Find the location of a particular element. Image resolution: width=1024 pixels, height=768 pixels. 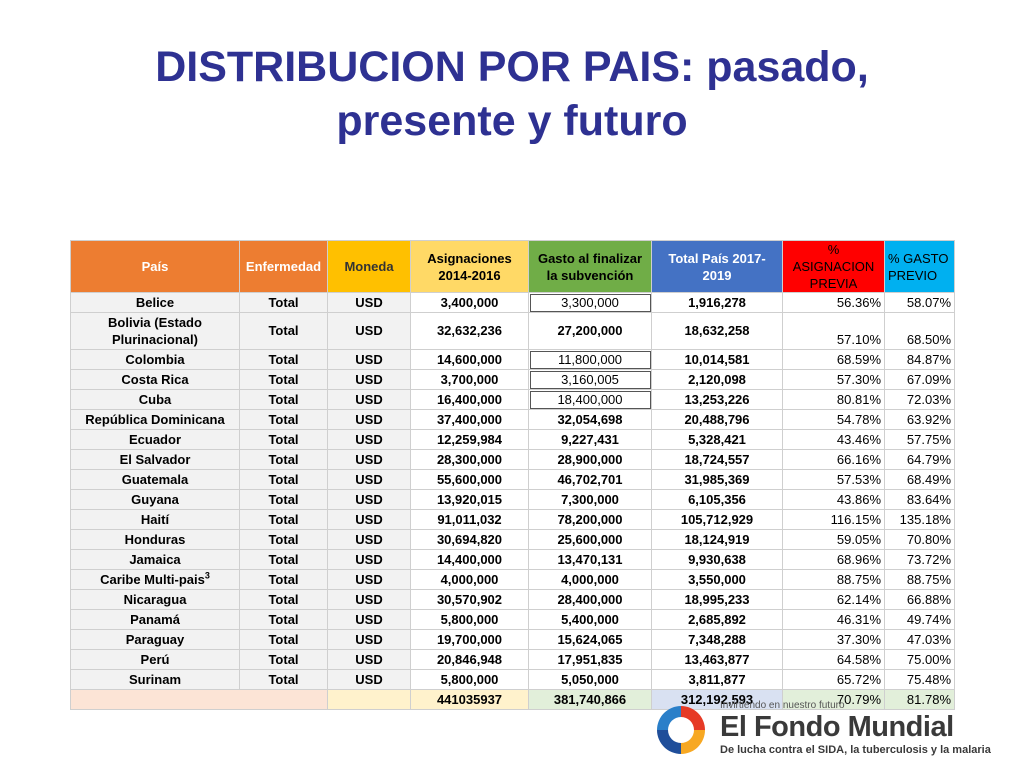

header-country: País is located at coordinates (155, 266).